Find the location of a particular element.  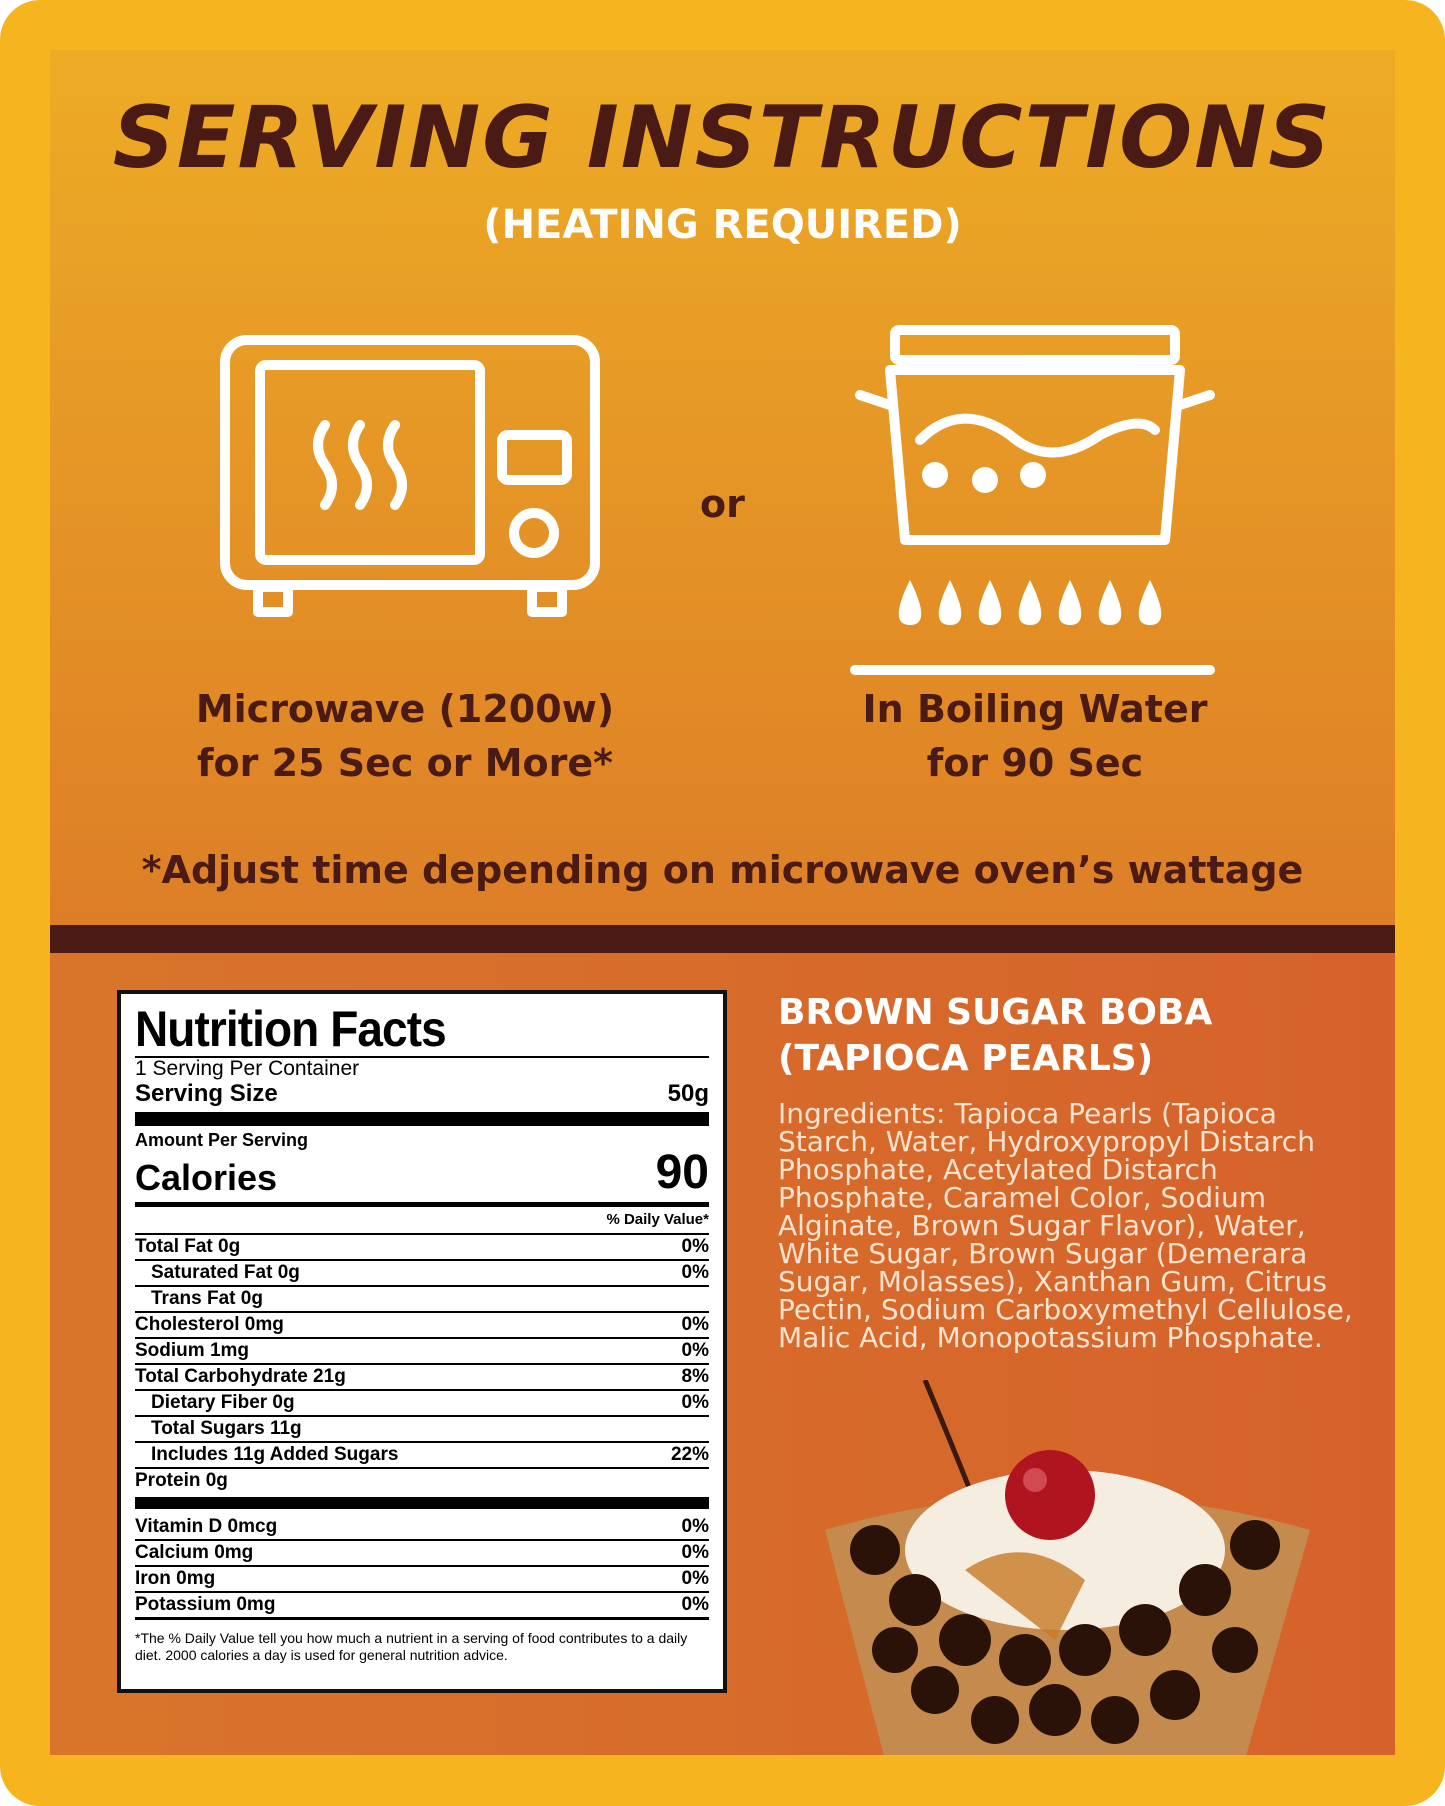

nutrient-row: Vitamin D 0mcg 0% is located at coordinates (422, 1527).